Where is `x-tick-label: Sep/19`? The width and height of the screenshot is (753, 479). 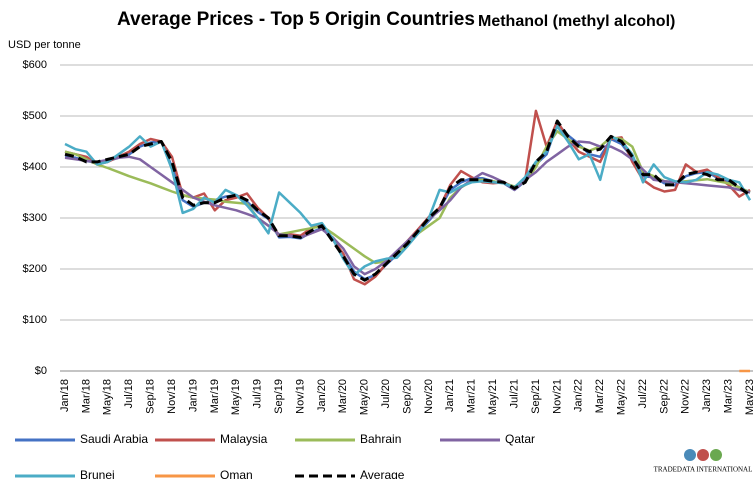 x-tick-label: Sep/19 is located at coordinates (279, 396).